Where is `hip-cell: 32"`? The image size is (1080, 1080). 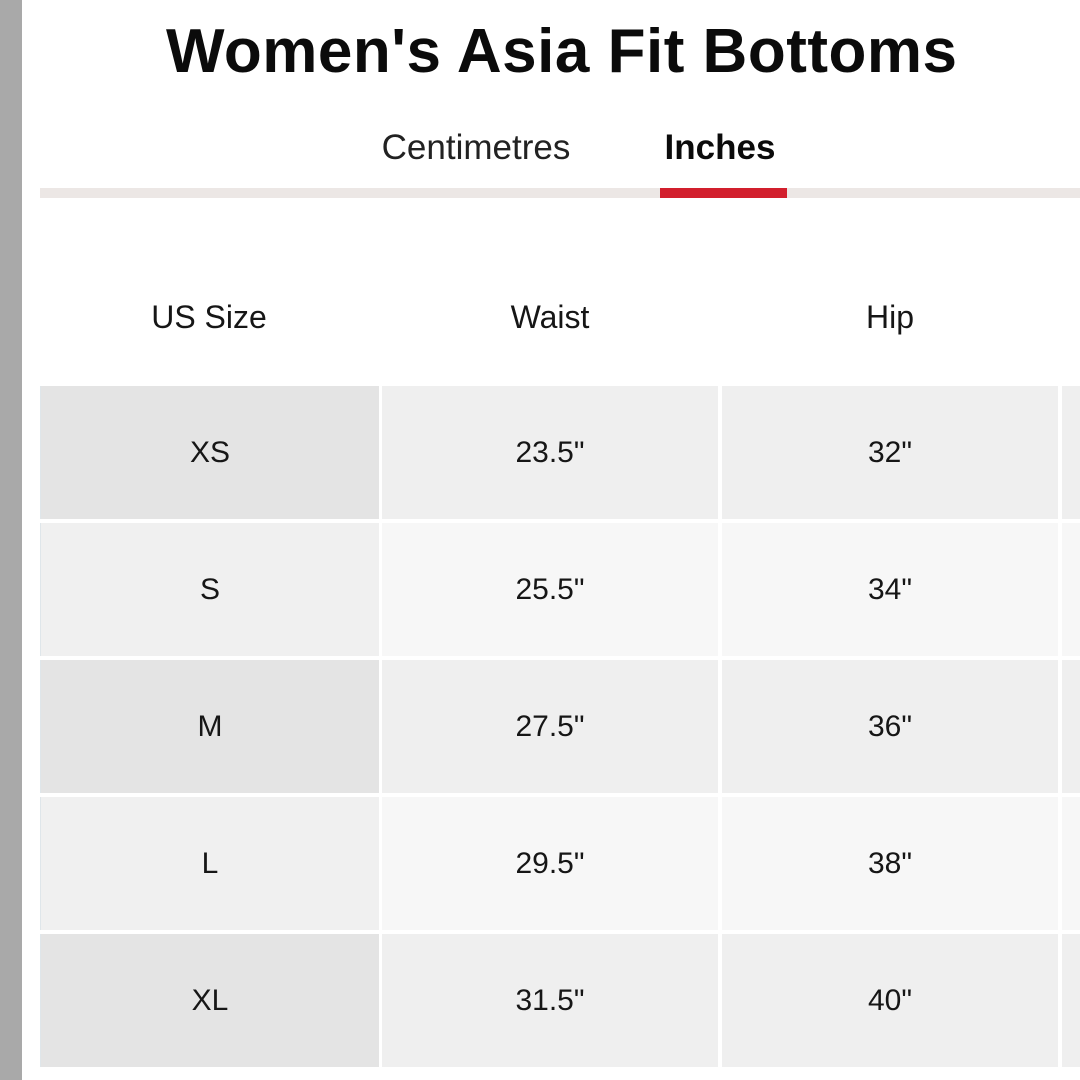
hip-cell: 32" is located at coordinates (890, 452).